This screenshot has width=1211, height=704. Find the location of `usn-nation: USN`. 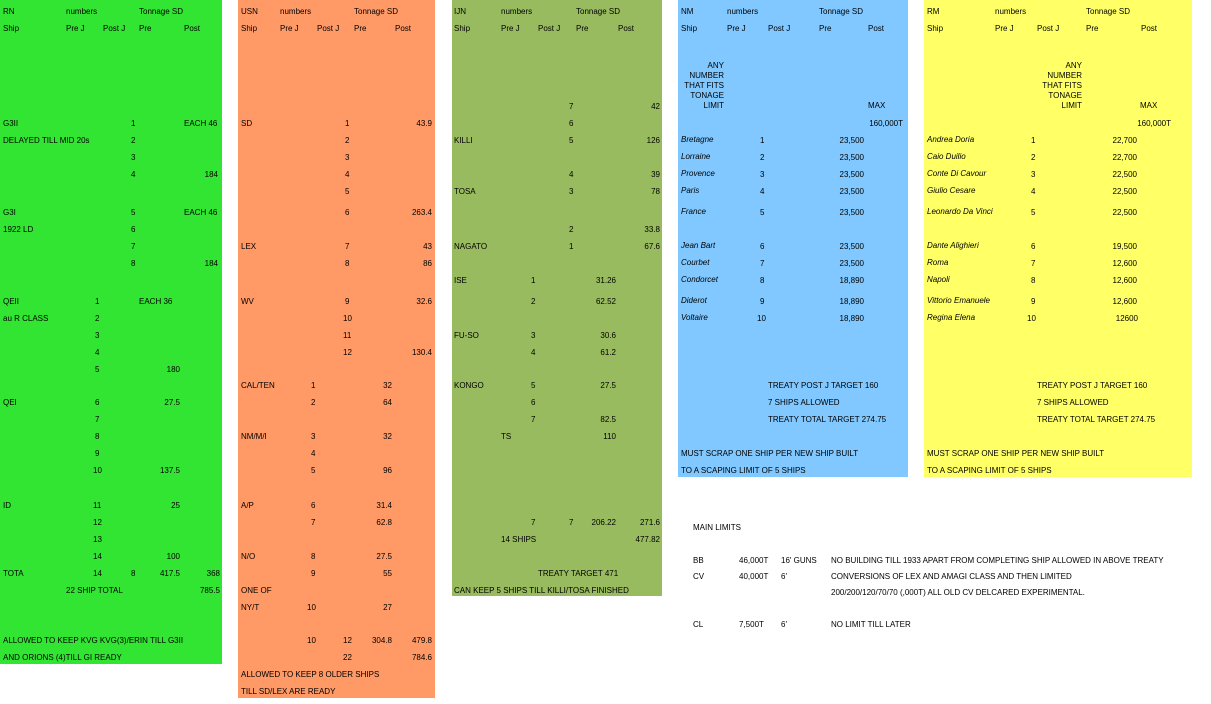

usn-nation: USN is located at coordinates (249, 11).